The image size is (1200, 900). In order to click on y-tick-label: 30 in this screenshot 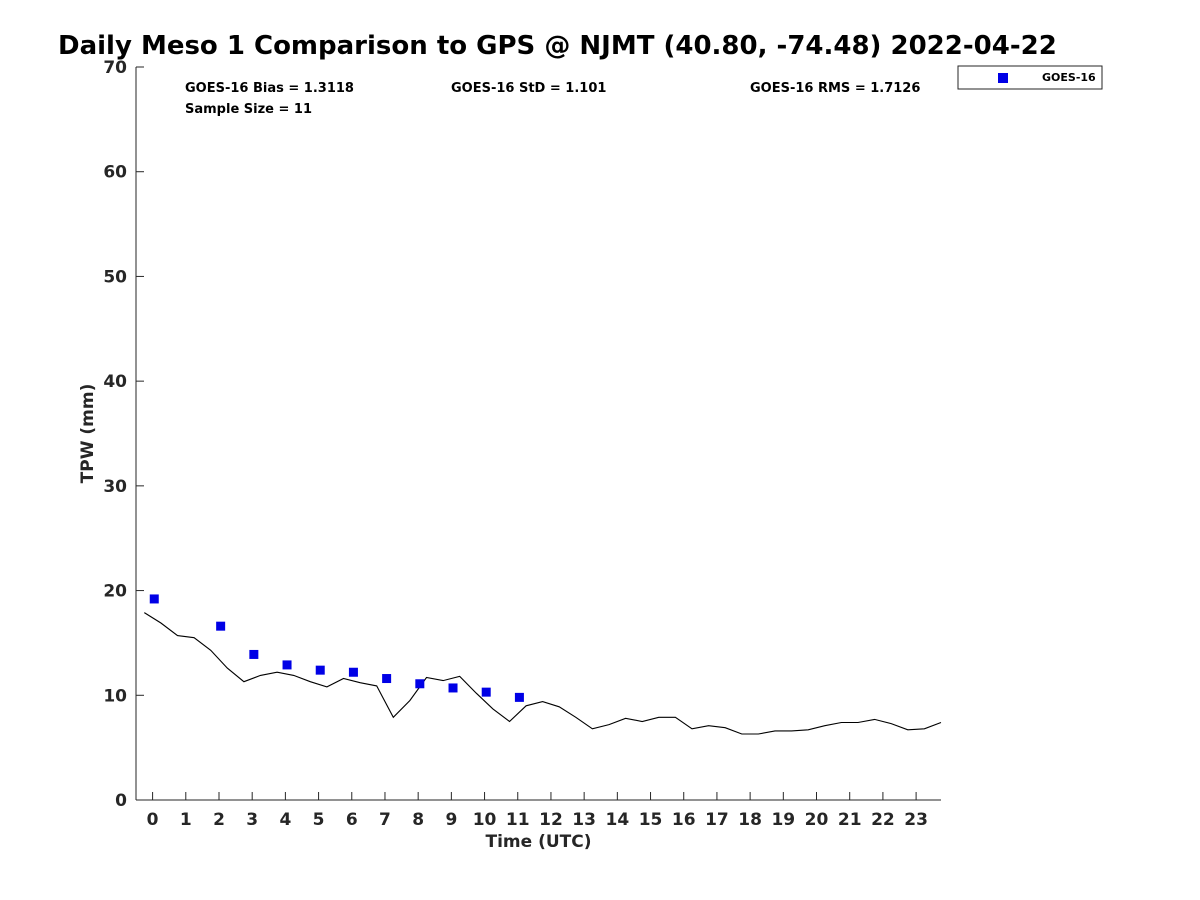, I will do `click(115, 487)`.